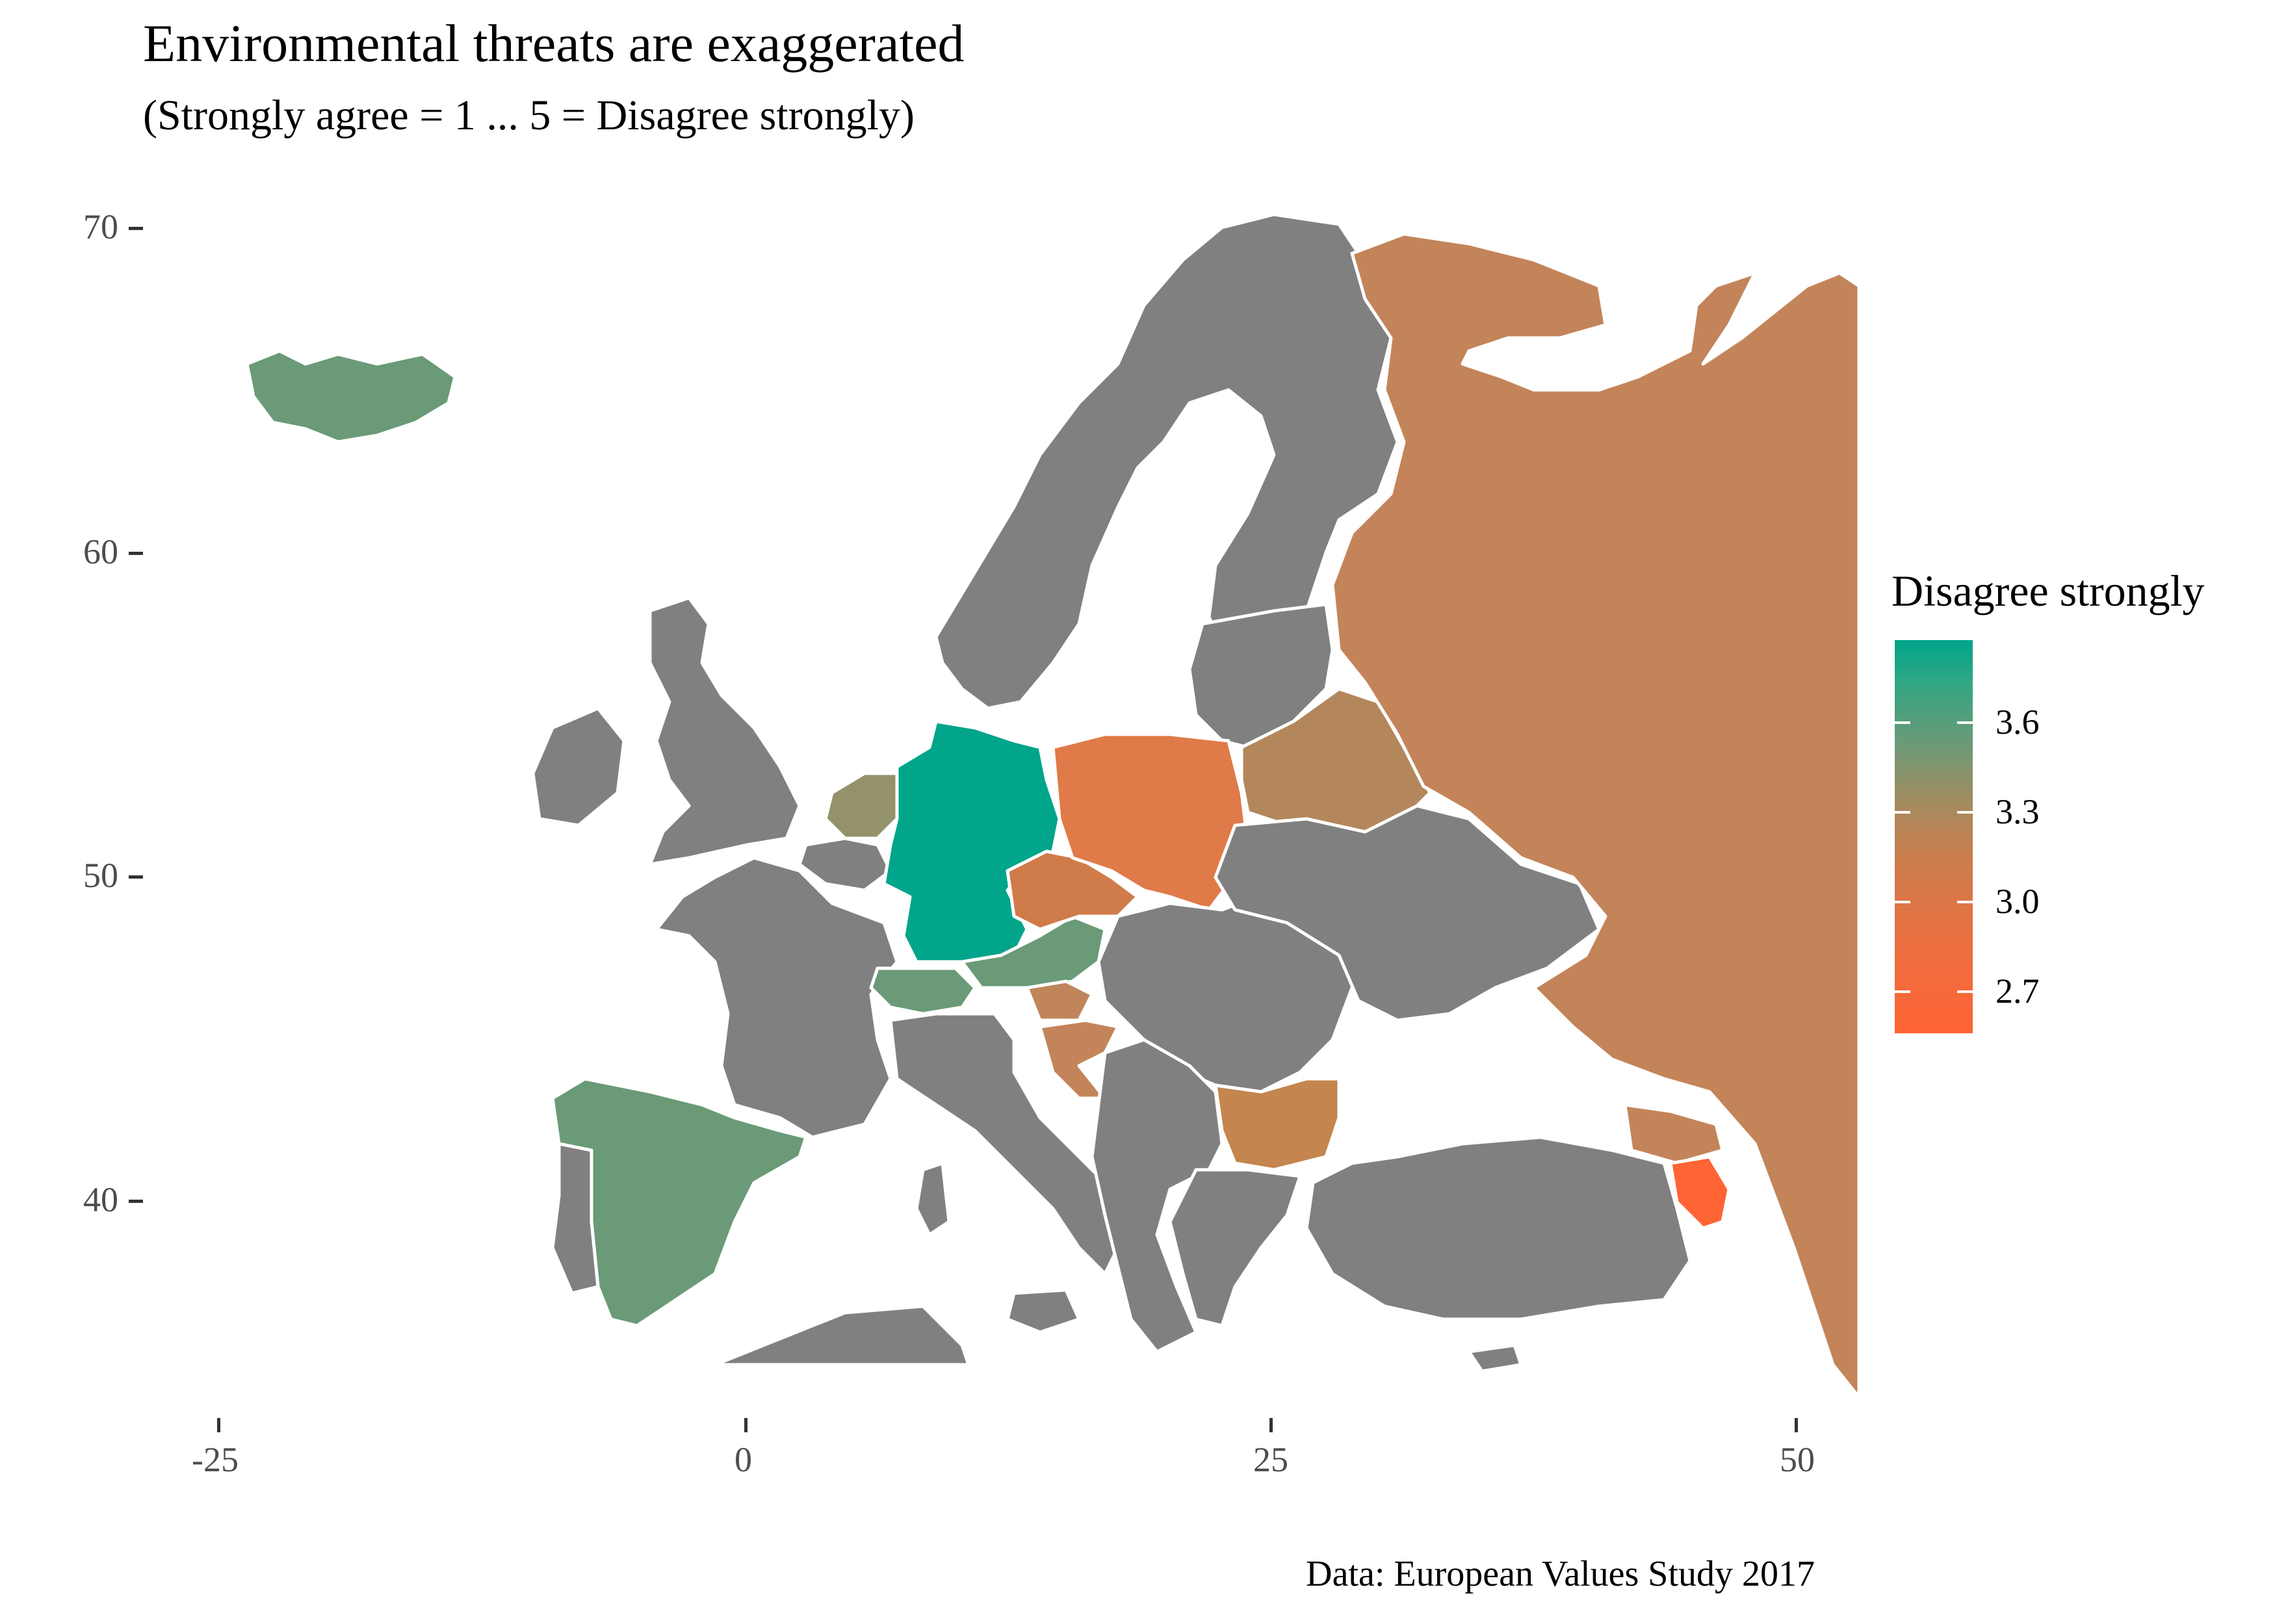 The image size is (2275, 1624). What do you see at coordinates (743, 1459) in the screenshot?
I see `x-tick-label: 0` at bounding box center [743, 1459].